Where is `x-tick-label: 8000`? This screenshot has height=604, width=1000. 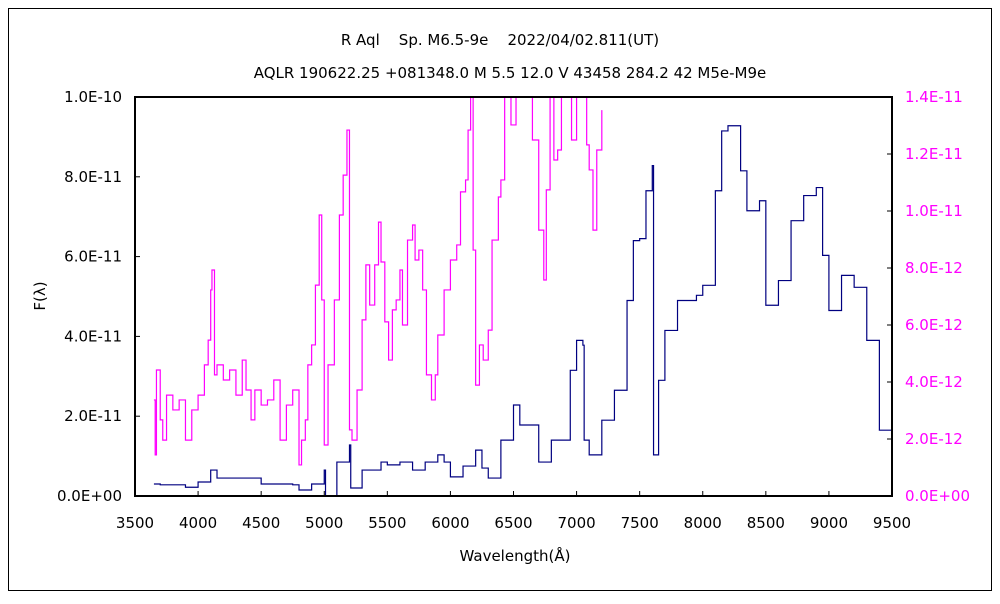 x-tick-label: 8000 is located at coordinates (703, 523).